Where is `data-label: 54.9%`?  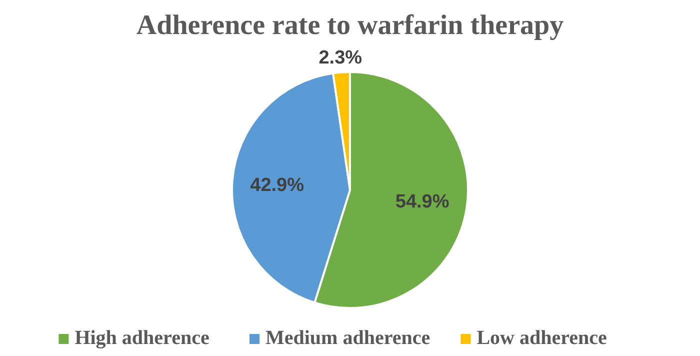
data-label: 54.9% is located at coordinates (422, 202).